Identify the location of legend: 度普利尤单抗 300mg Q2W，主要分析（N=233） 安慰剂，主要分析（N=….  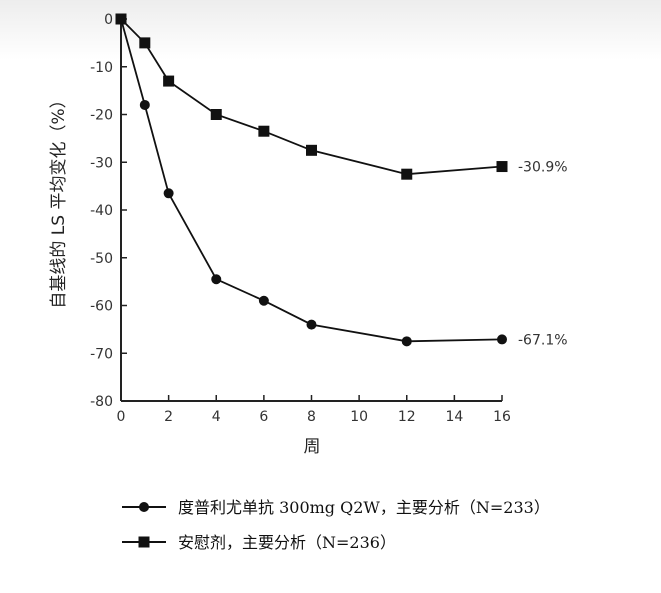
(336, 525).